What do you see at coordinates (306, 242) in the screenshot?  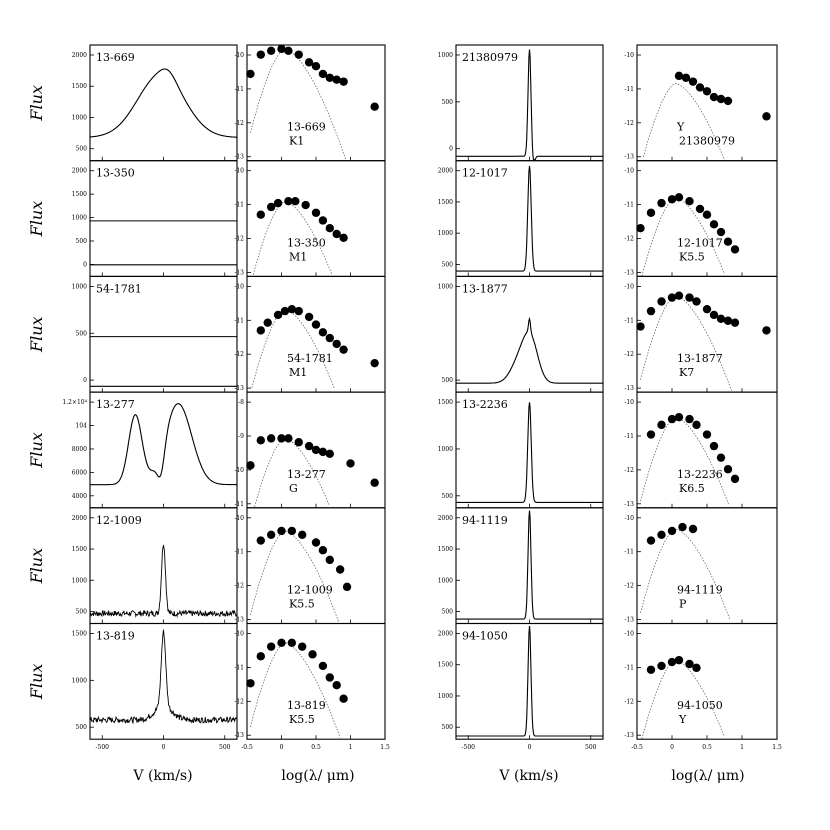 I see `sed-label-1: 13-350` at bounding box center [306, 242].